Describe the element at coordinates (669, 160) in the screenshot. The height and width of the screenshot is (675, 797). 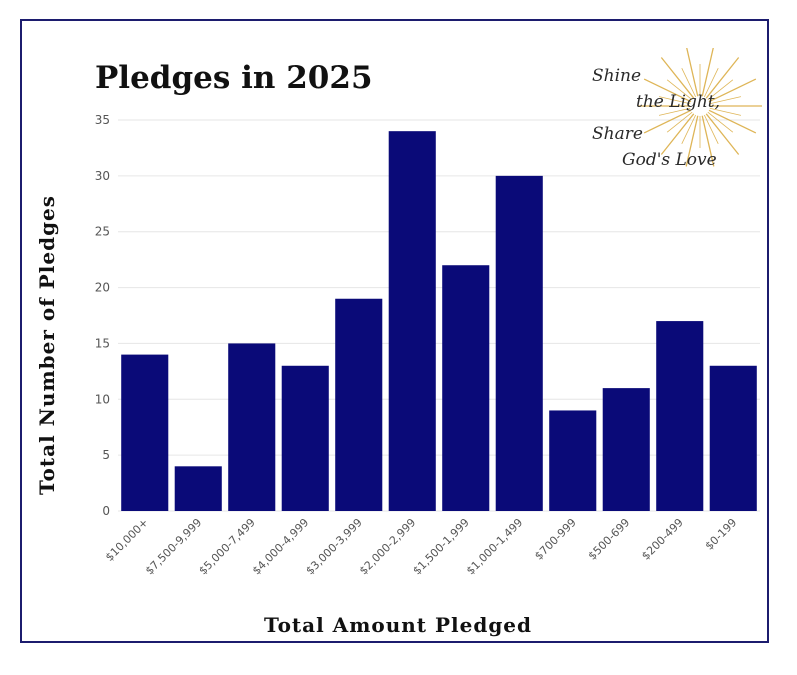
I see `logo-line-4: God's Love` at that location.